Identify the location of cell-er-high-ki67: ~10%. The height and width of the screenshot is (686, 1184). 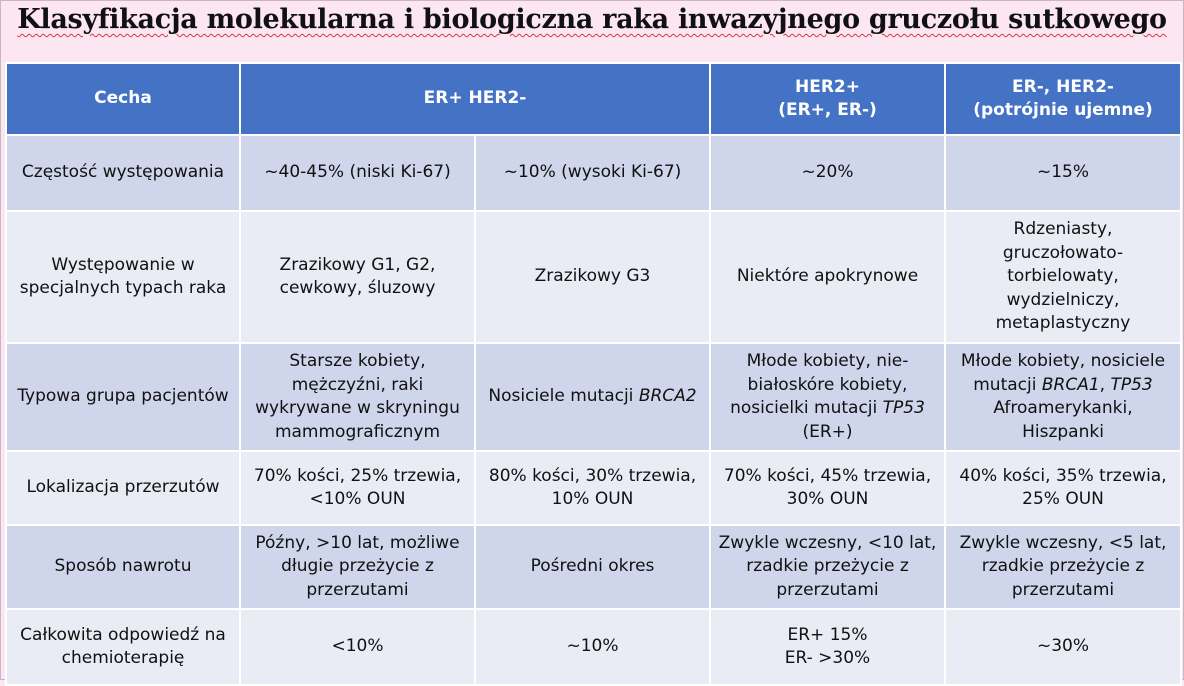
(592, 647).